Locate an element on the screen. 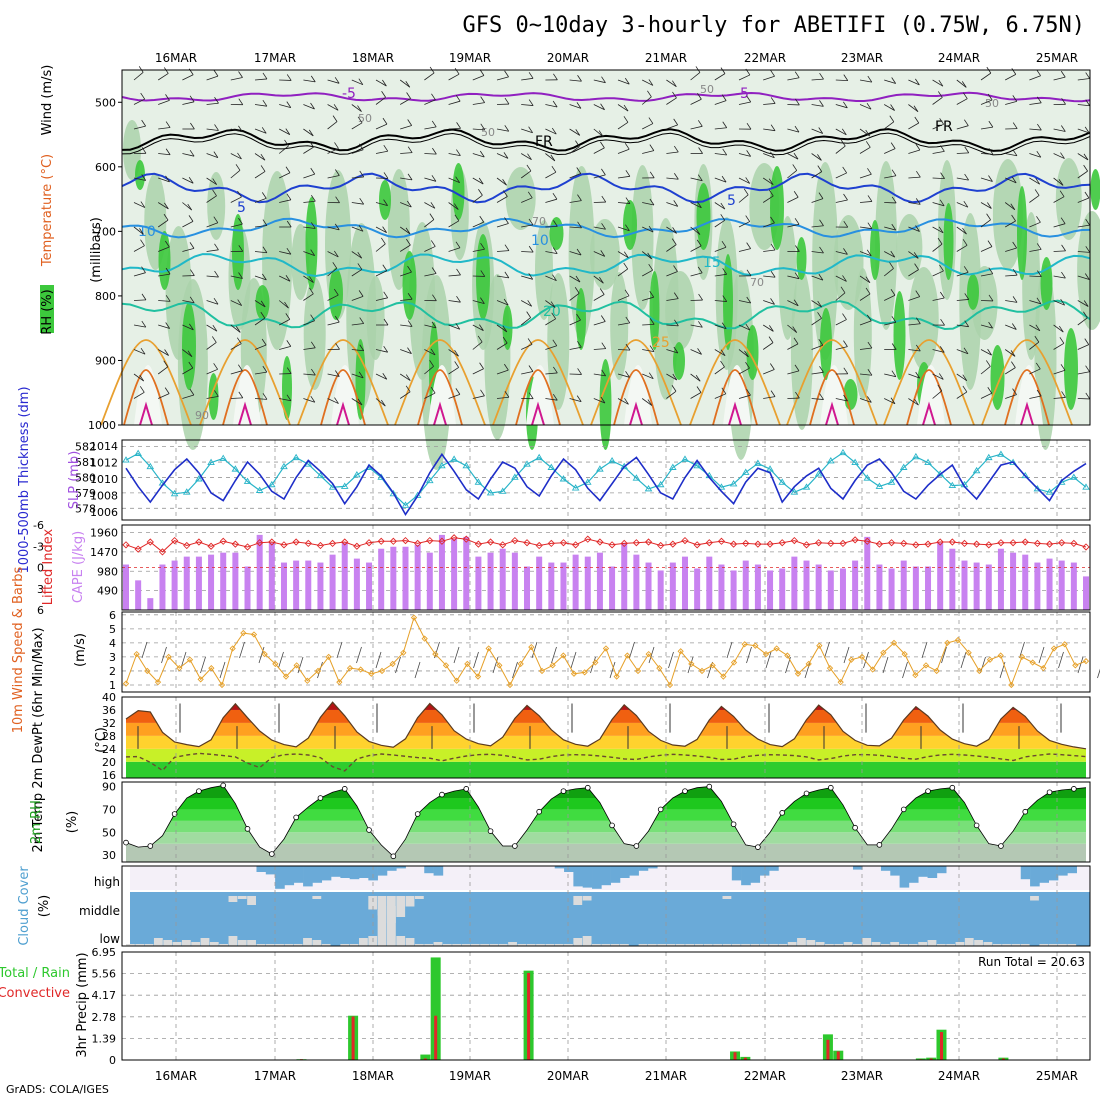  temp-ytick-label: 20 is located at coordinates (109, 762).